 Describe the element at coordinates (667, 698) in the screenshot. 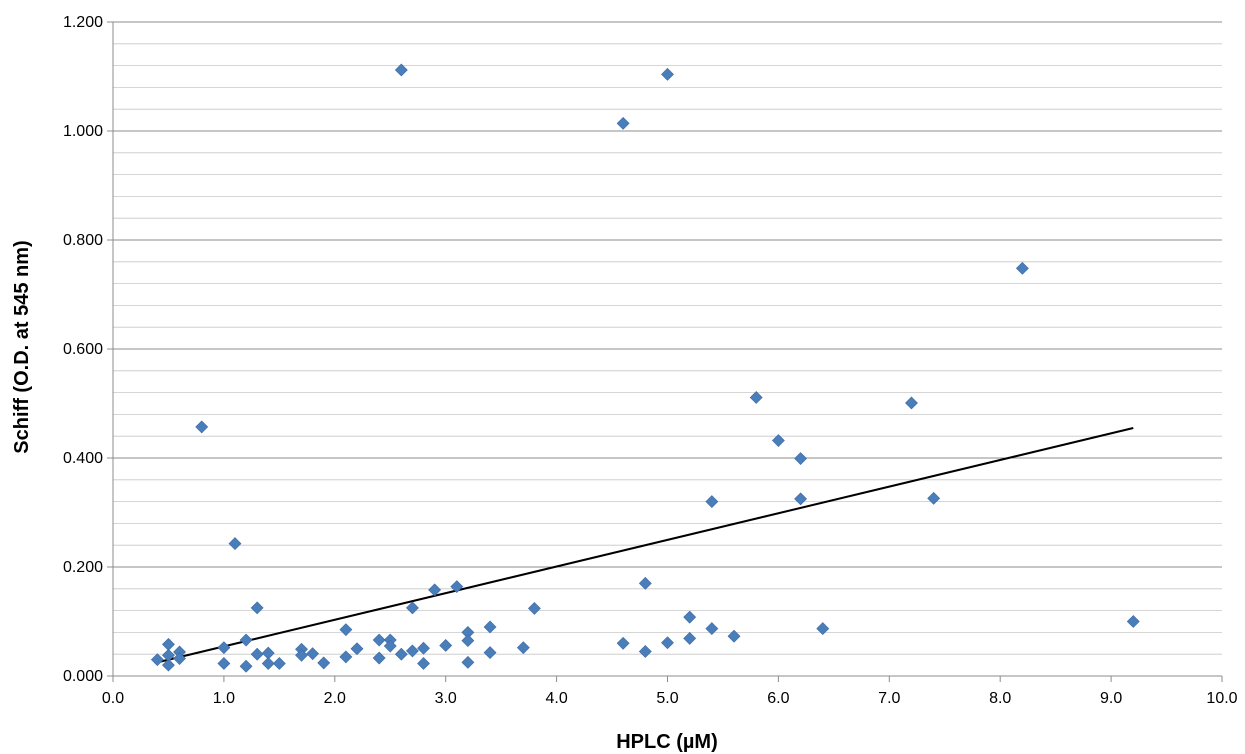

I see `x-tick-label: 5.0` at that location.